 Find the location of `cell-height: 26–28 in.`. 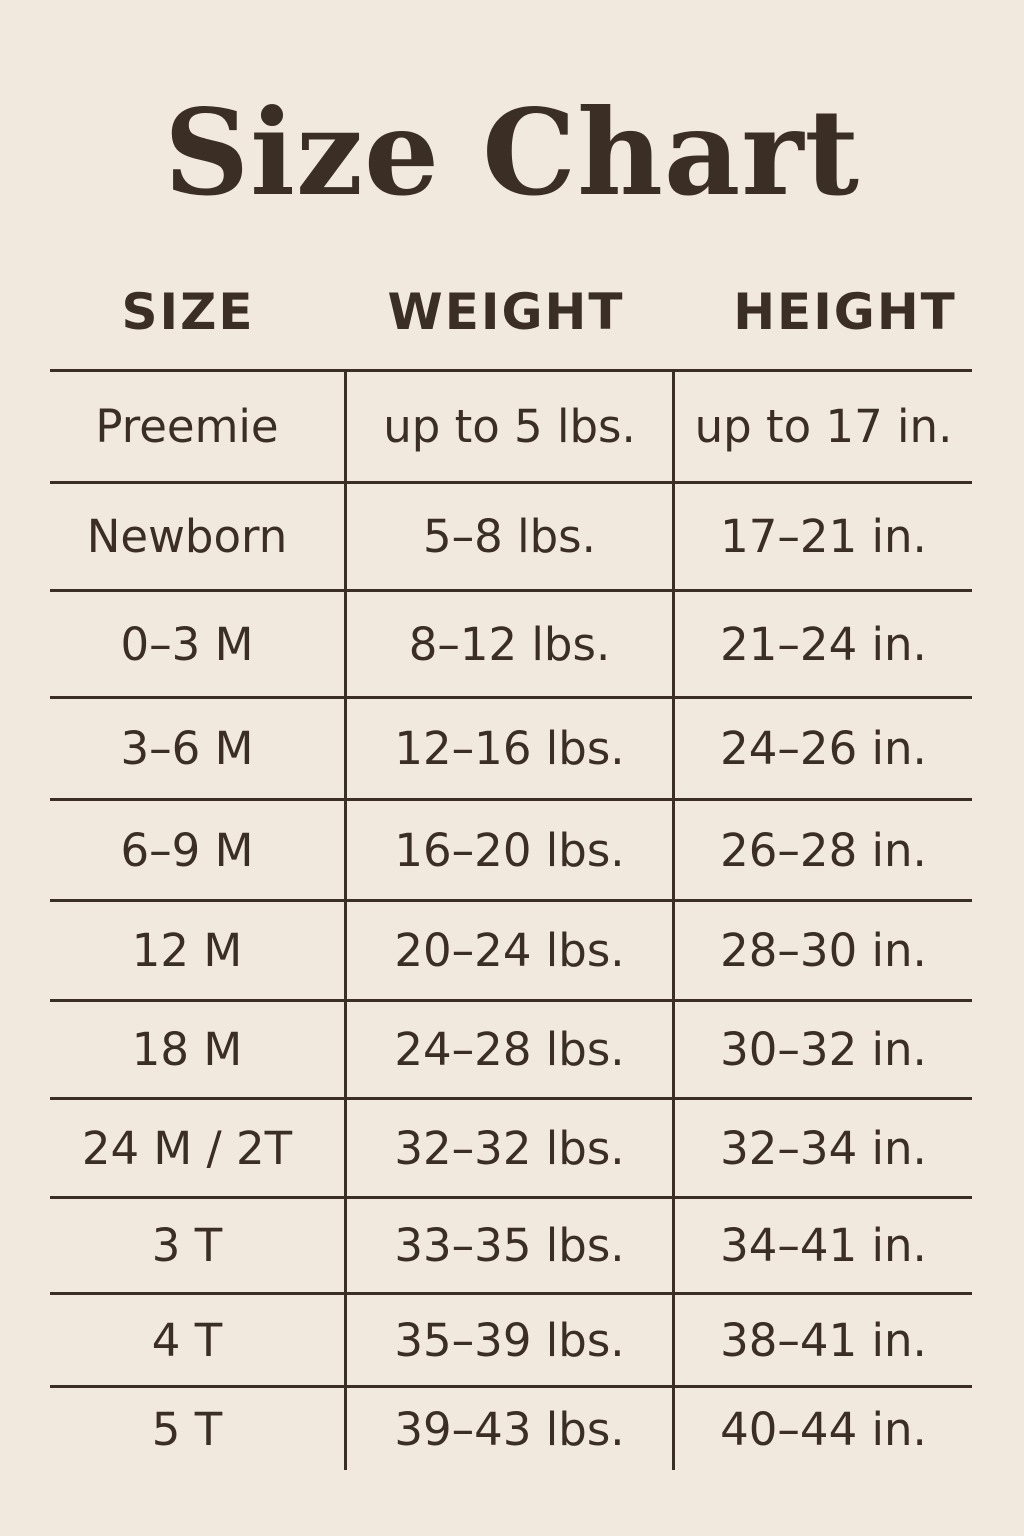

cell-height: 26–28 in. is located at coordinates (823, 850).